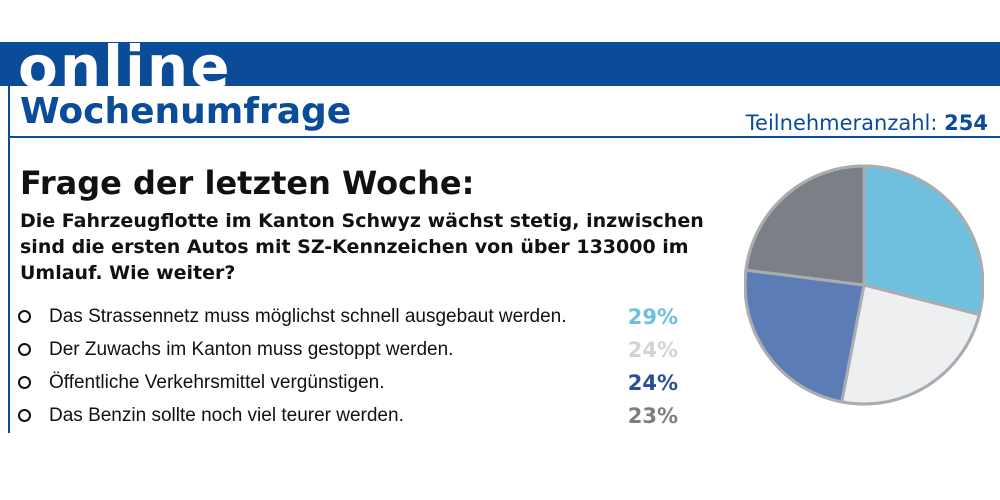 This screenshot has height=500, width=1000. I want to click on participants-label: Teilnehmeranzahl:, so click(841, 123).